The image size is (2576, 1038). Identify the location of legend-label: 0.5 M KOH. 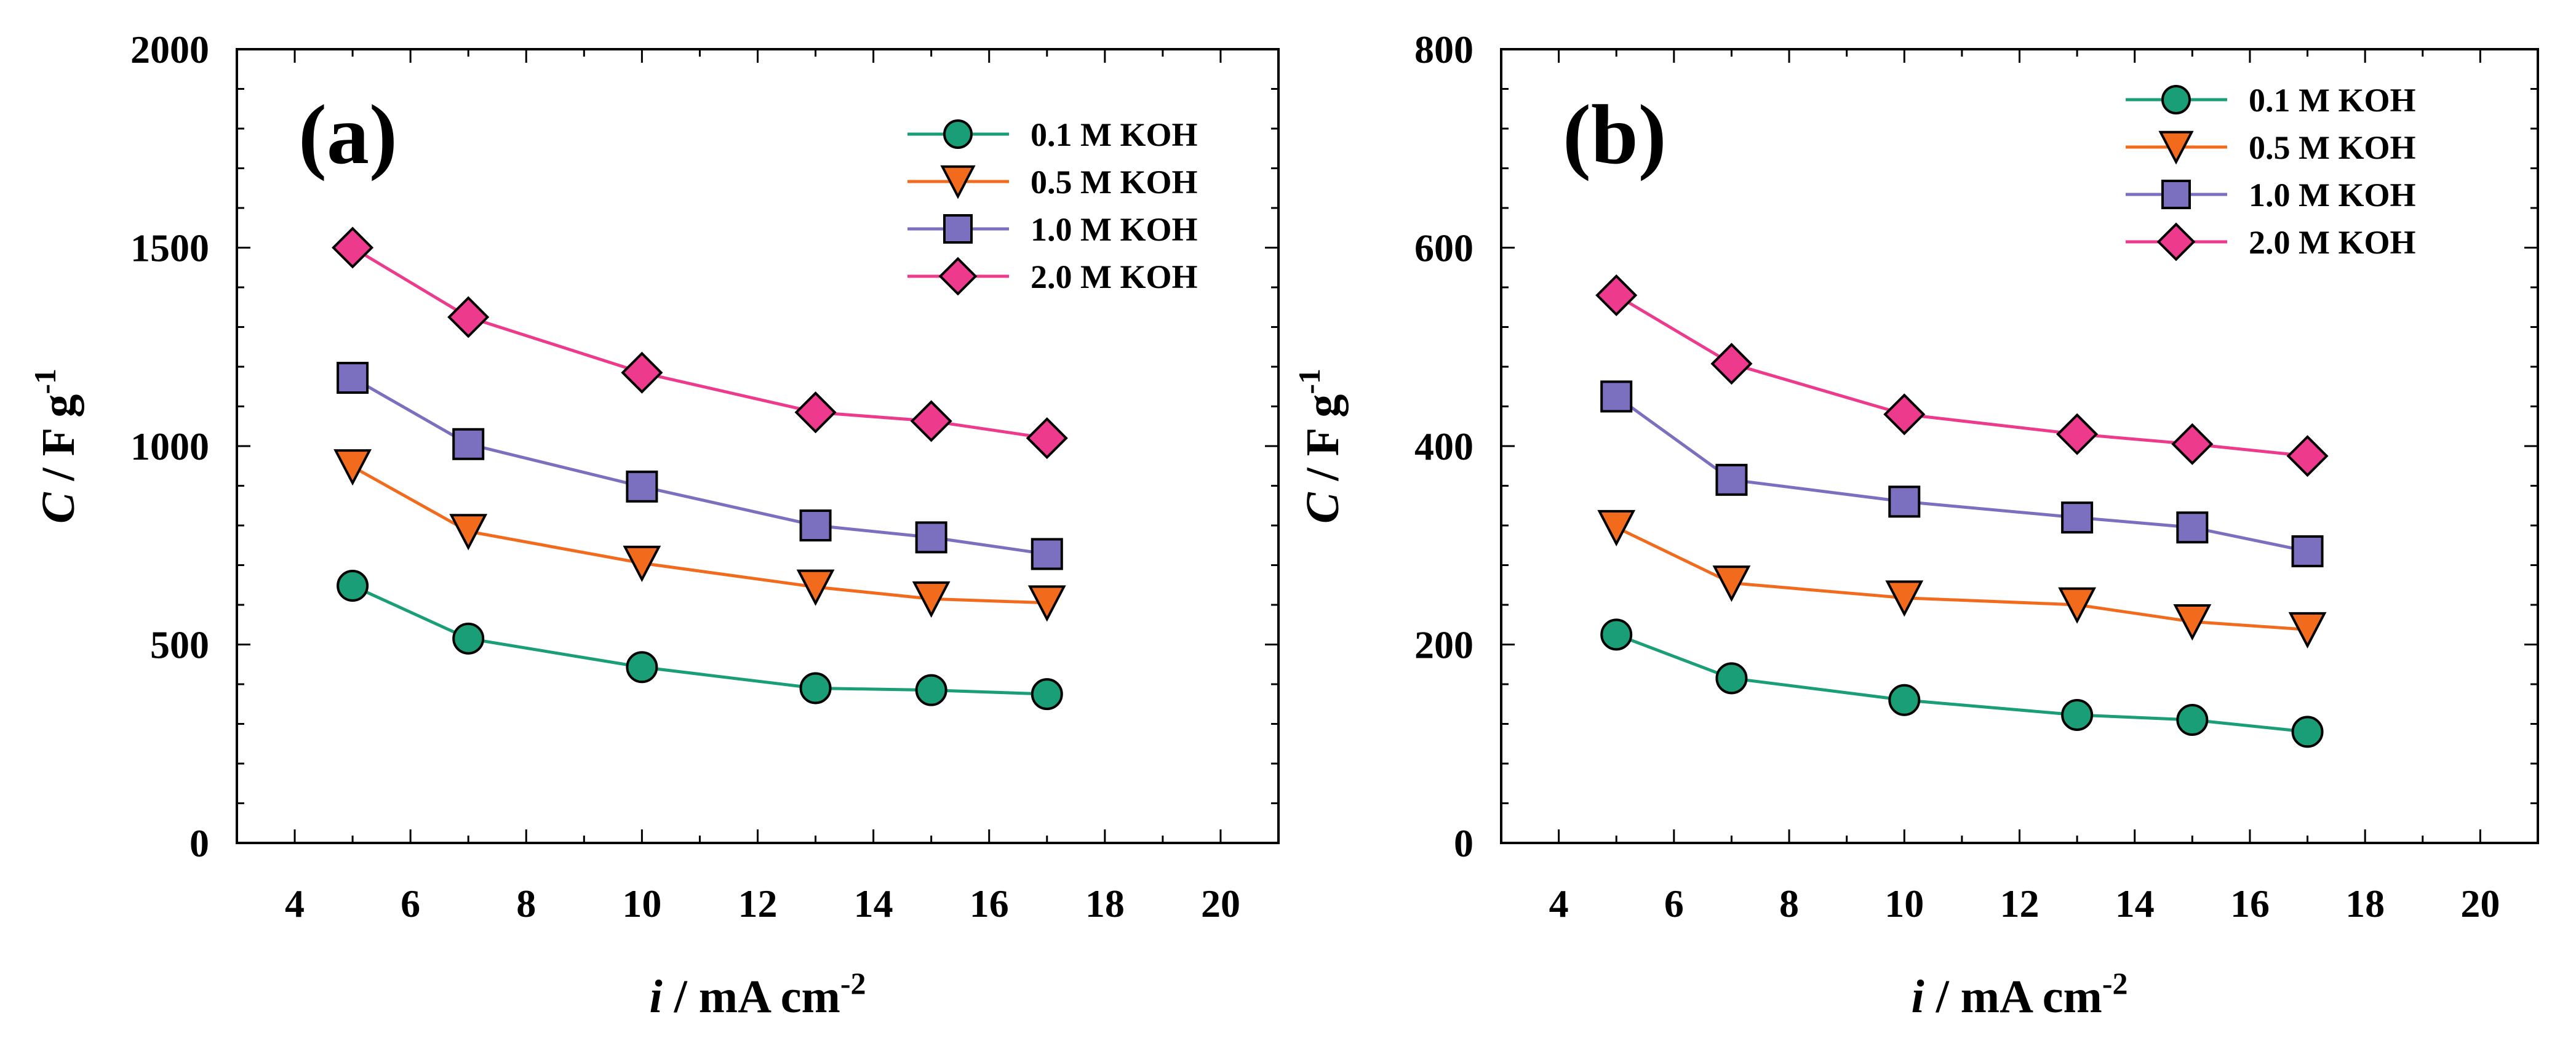
(1114, 182).